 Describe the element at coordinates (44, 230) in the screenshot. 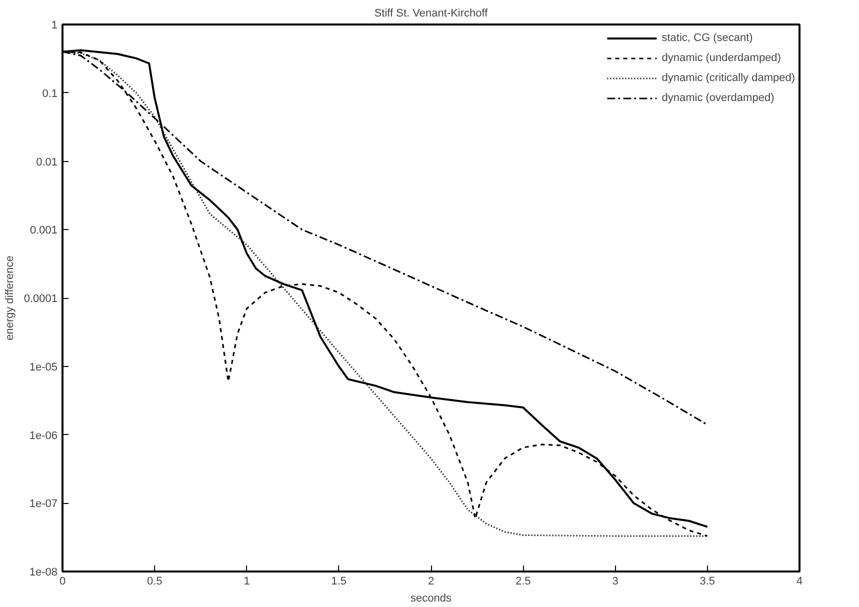

I see `y-tick-label: 0.001` at that location.